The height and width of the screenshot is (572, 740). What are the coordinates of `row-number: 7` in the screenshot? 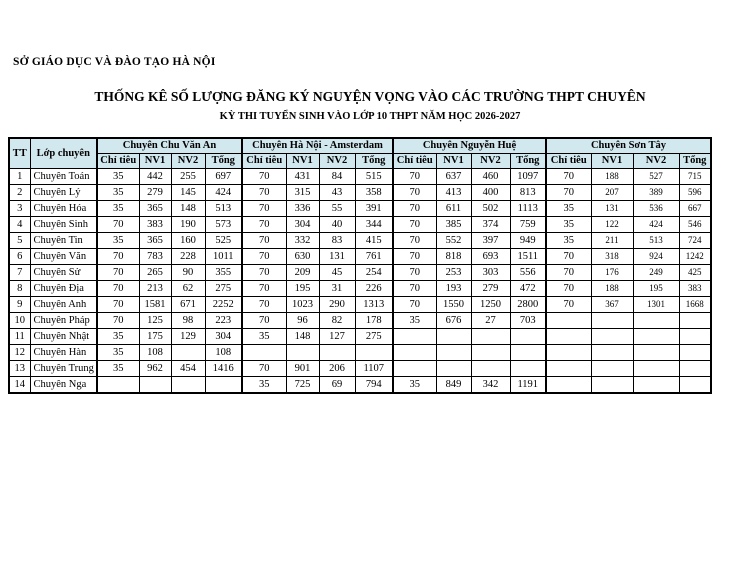 It's located at (19, 272).